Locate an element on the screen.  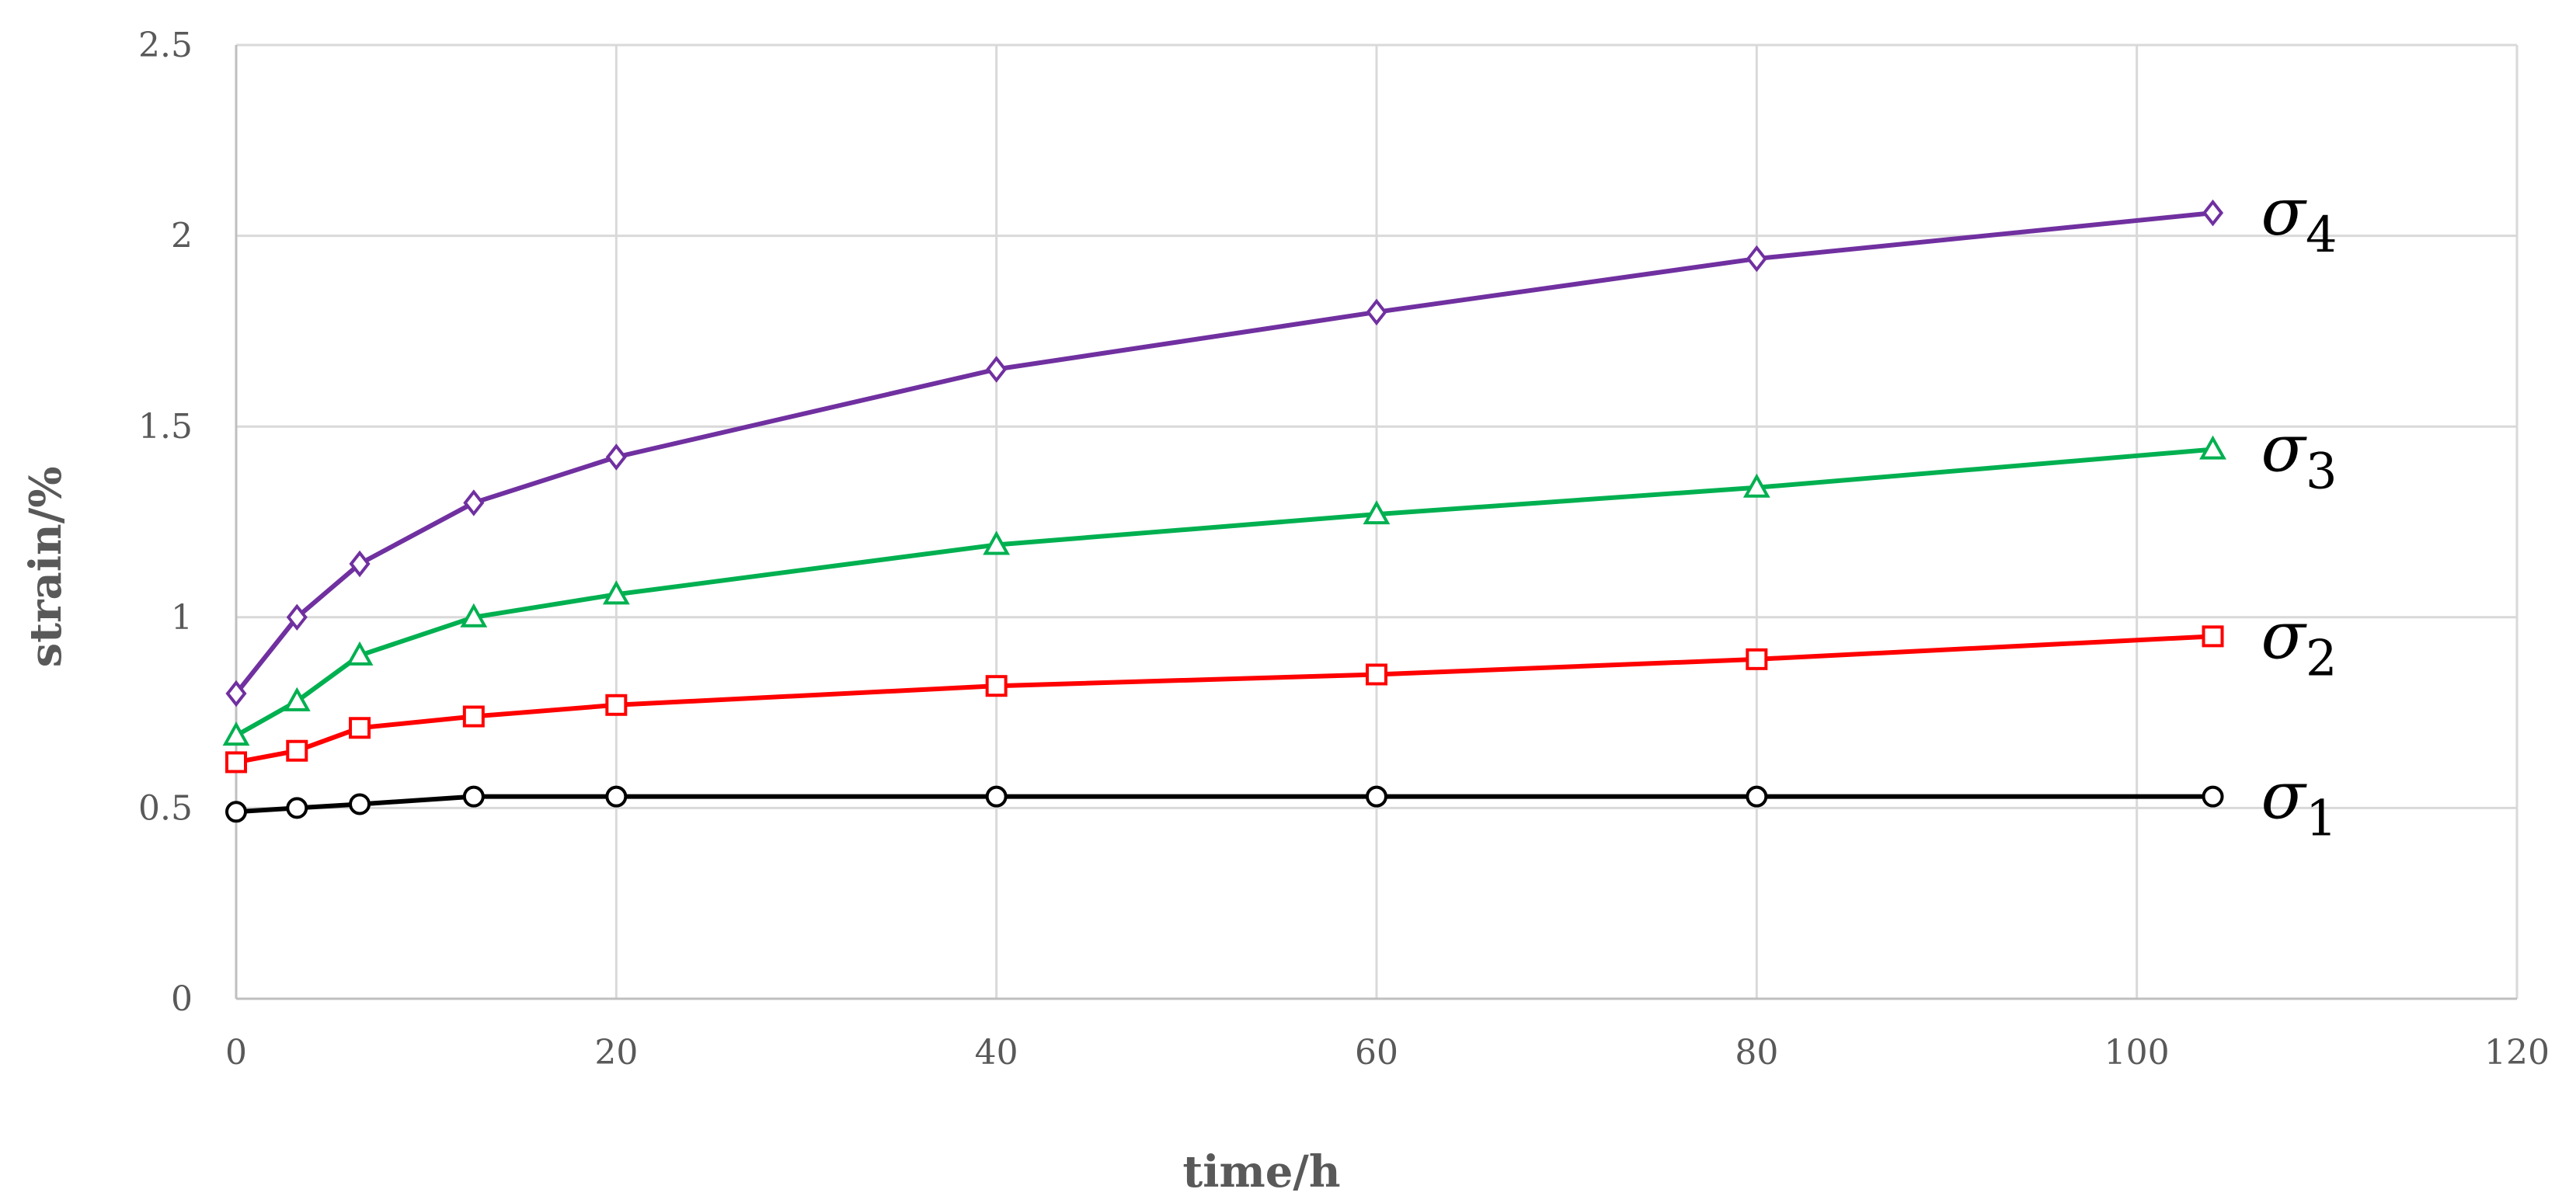
x-axis-title: time/h is located at coordinates (1261, 1171).